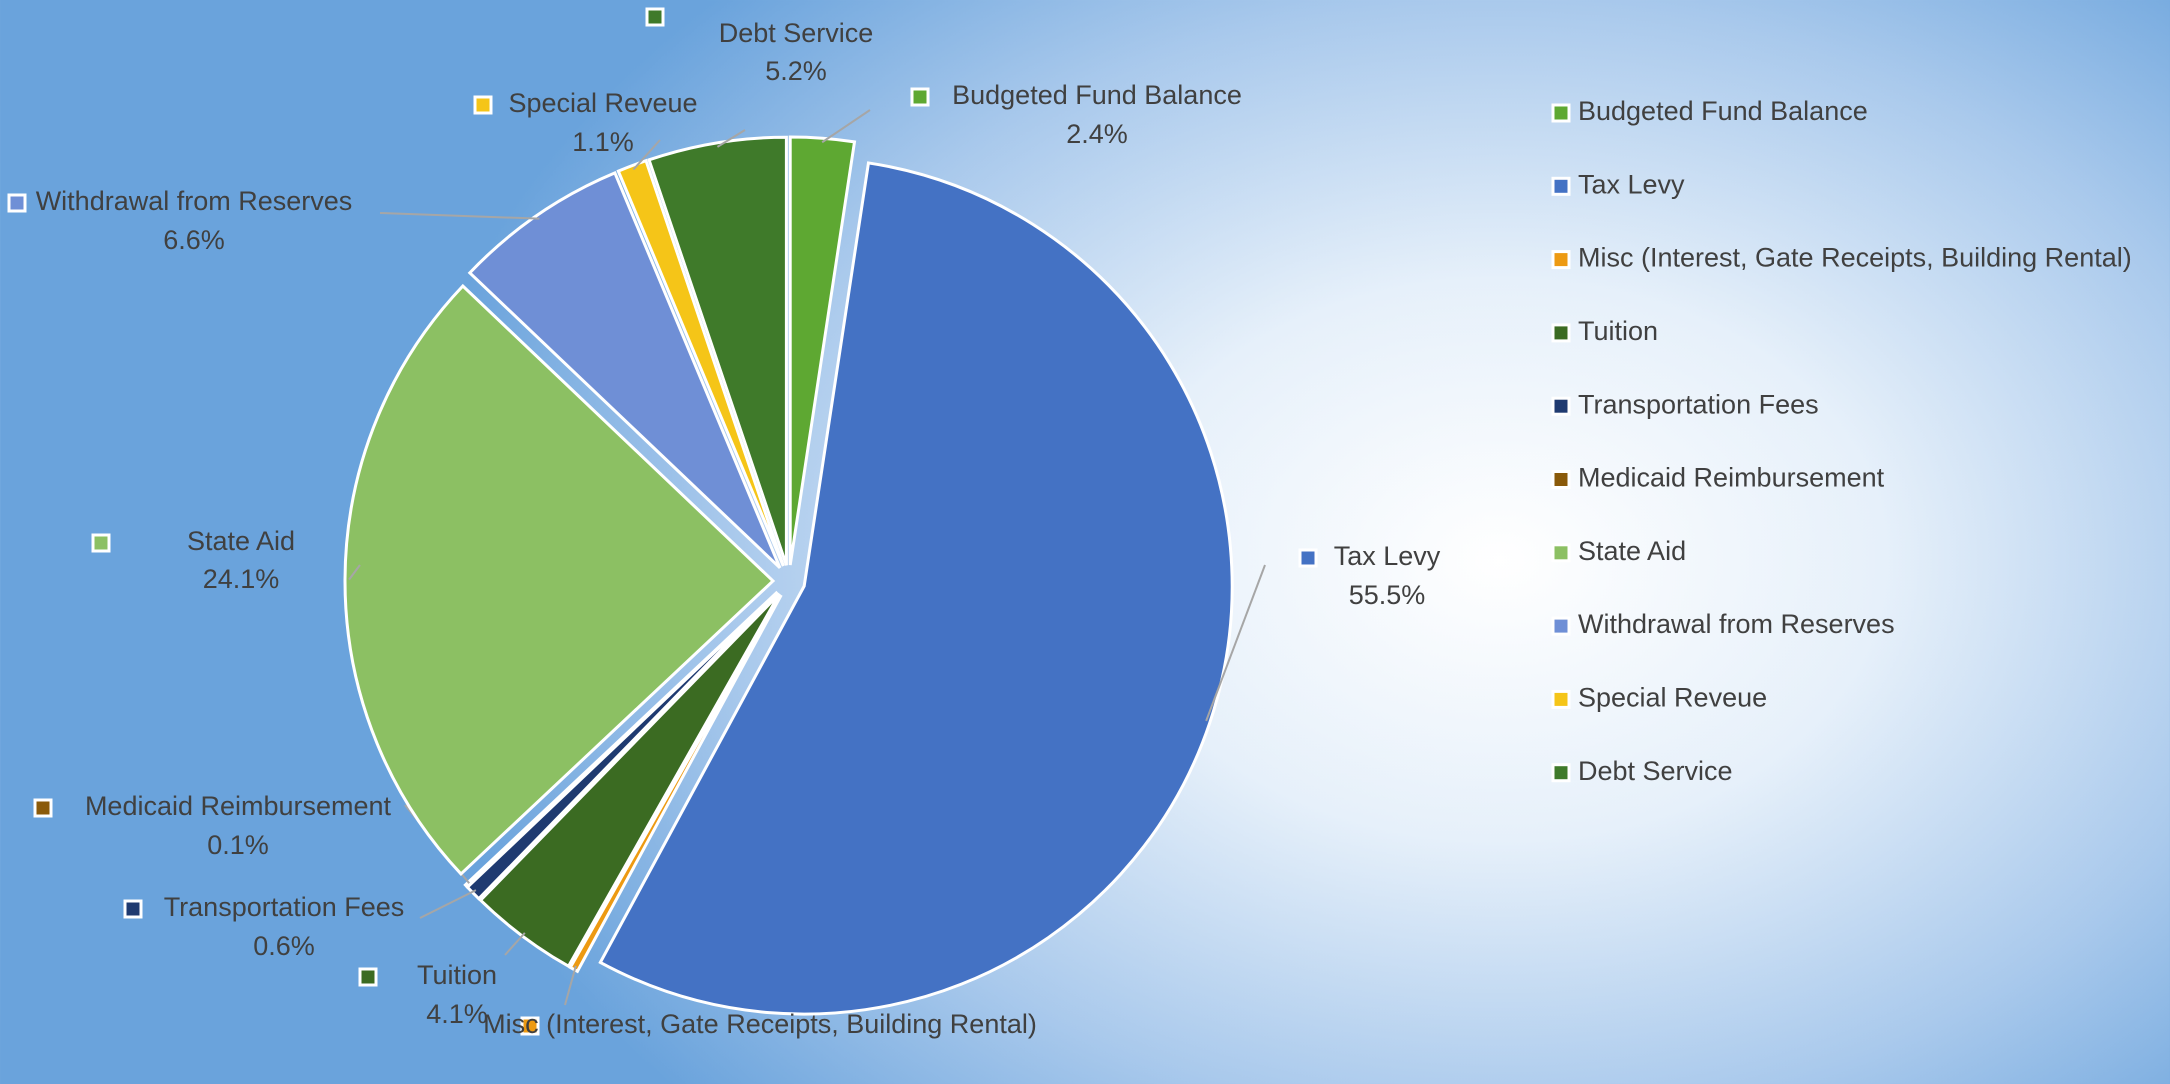 The image size is (2170, 1084). I want to click on data-label-name: Withdrawal from Reserves, so click(194, 201).